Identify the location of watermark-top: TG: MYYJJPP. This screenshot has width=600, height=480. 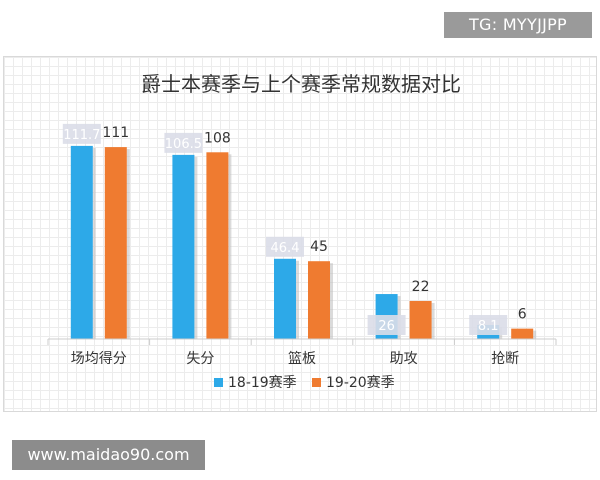
(518, 25).